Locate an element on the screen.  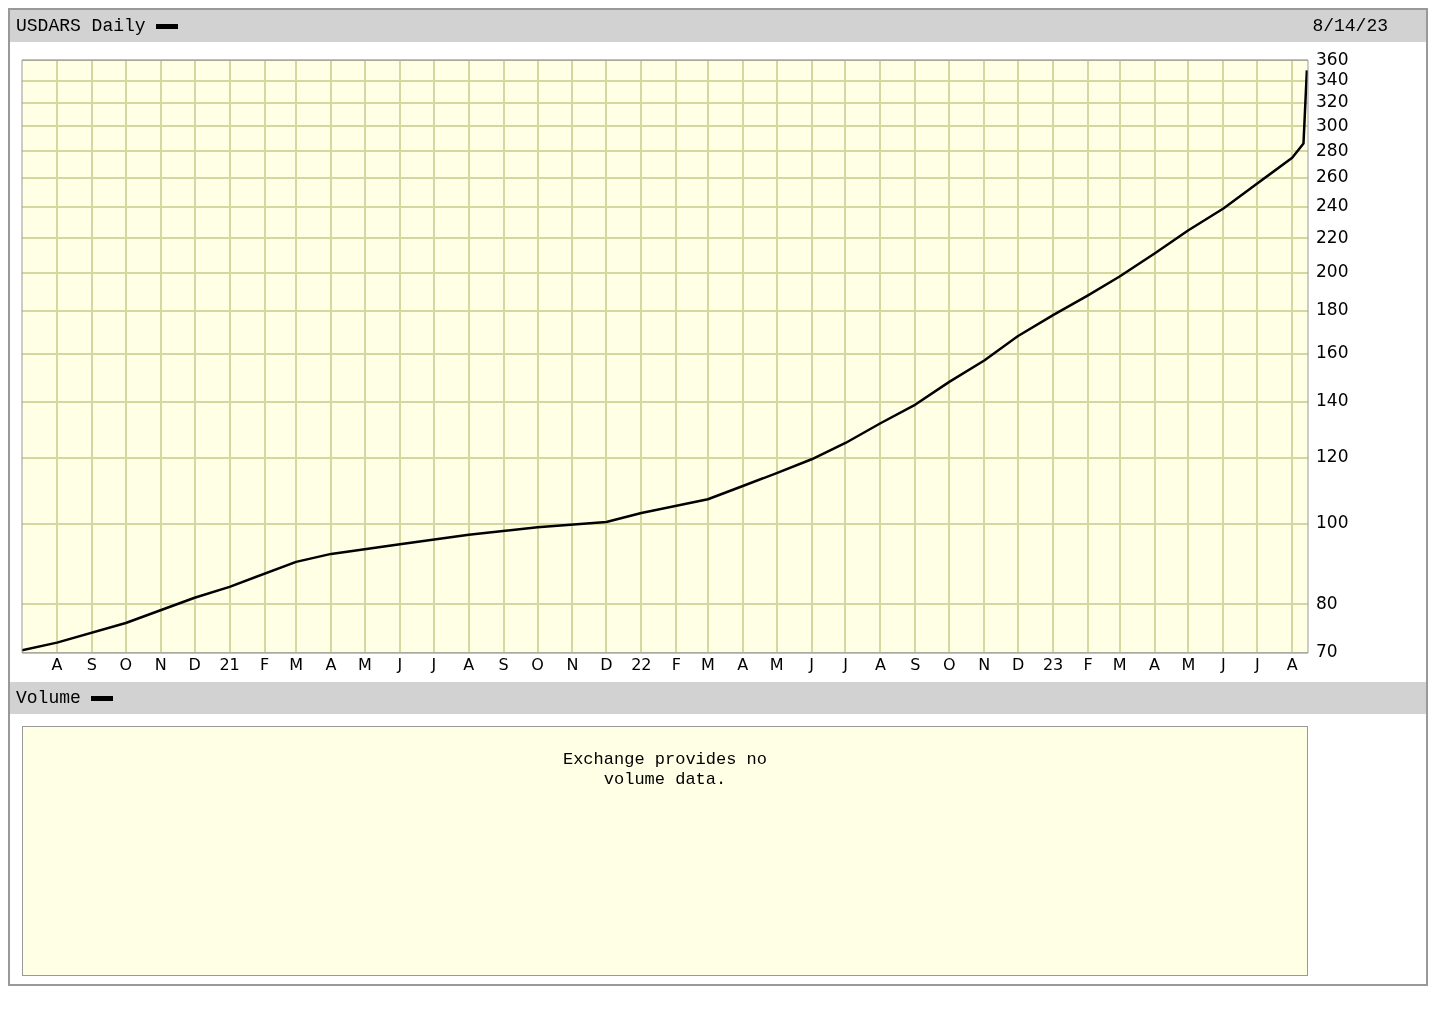
y-tick-label: 300 is located at coordinates (1332, 124).